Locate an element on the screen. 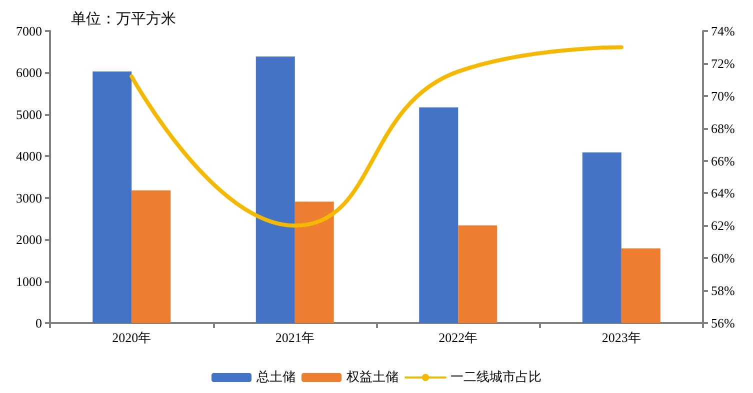 The image size is (753, 393). legend-label: 权益土储 is located at coordinates (372, 377).